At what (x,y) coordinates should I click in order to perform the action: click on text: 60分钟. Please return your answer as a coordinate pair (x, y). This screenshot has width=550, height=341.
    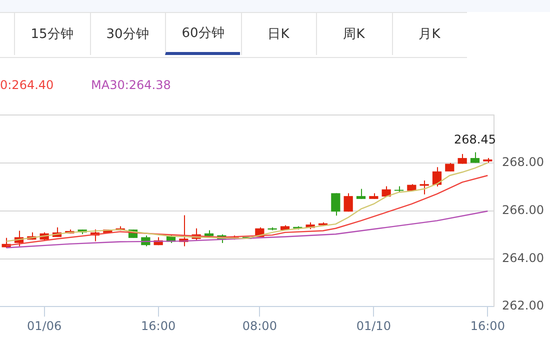
    Looking at the image, I should click on (202, 34).